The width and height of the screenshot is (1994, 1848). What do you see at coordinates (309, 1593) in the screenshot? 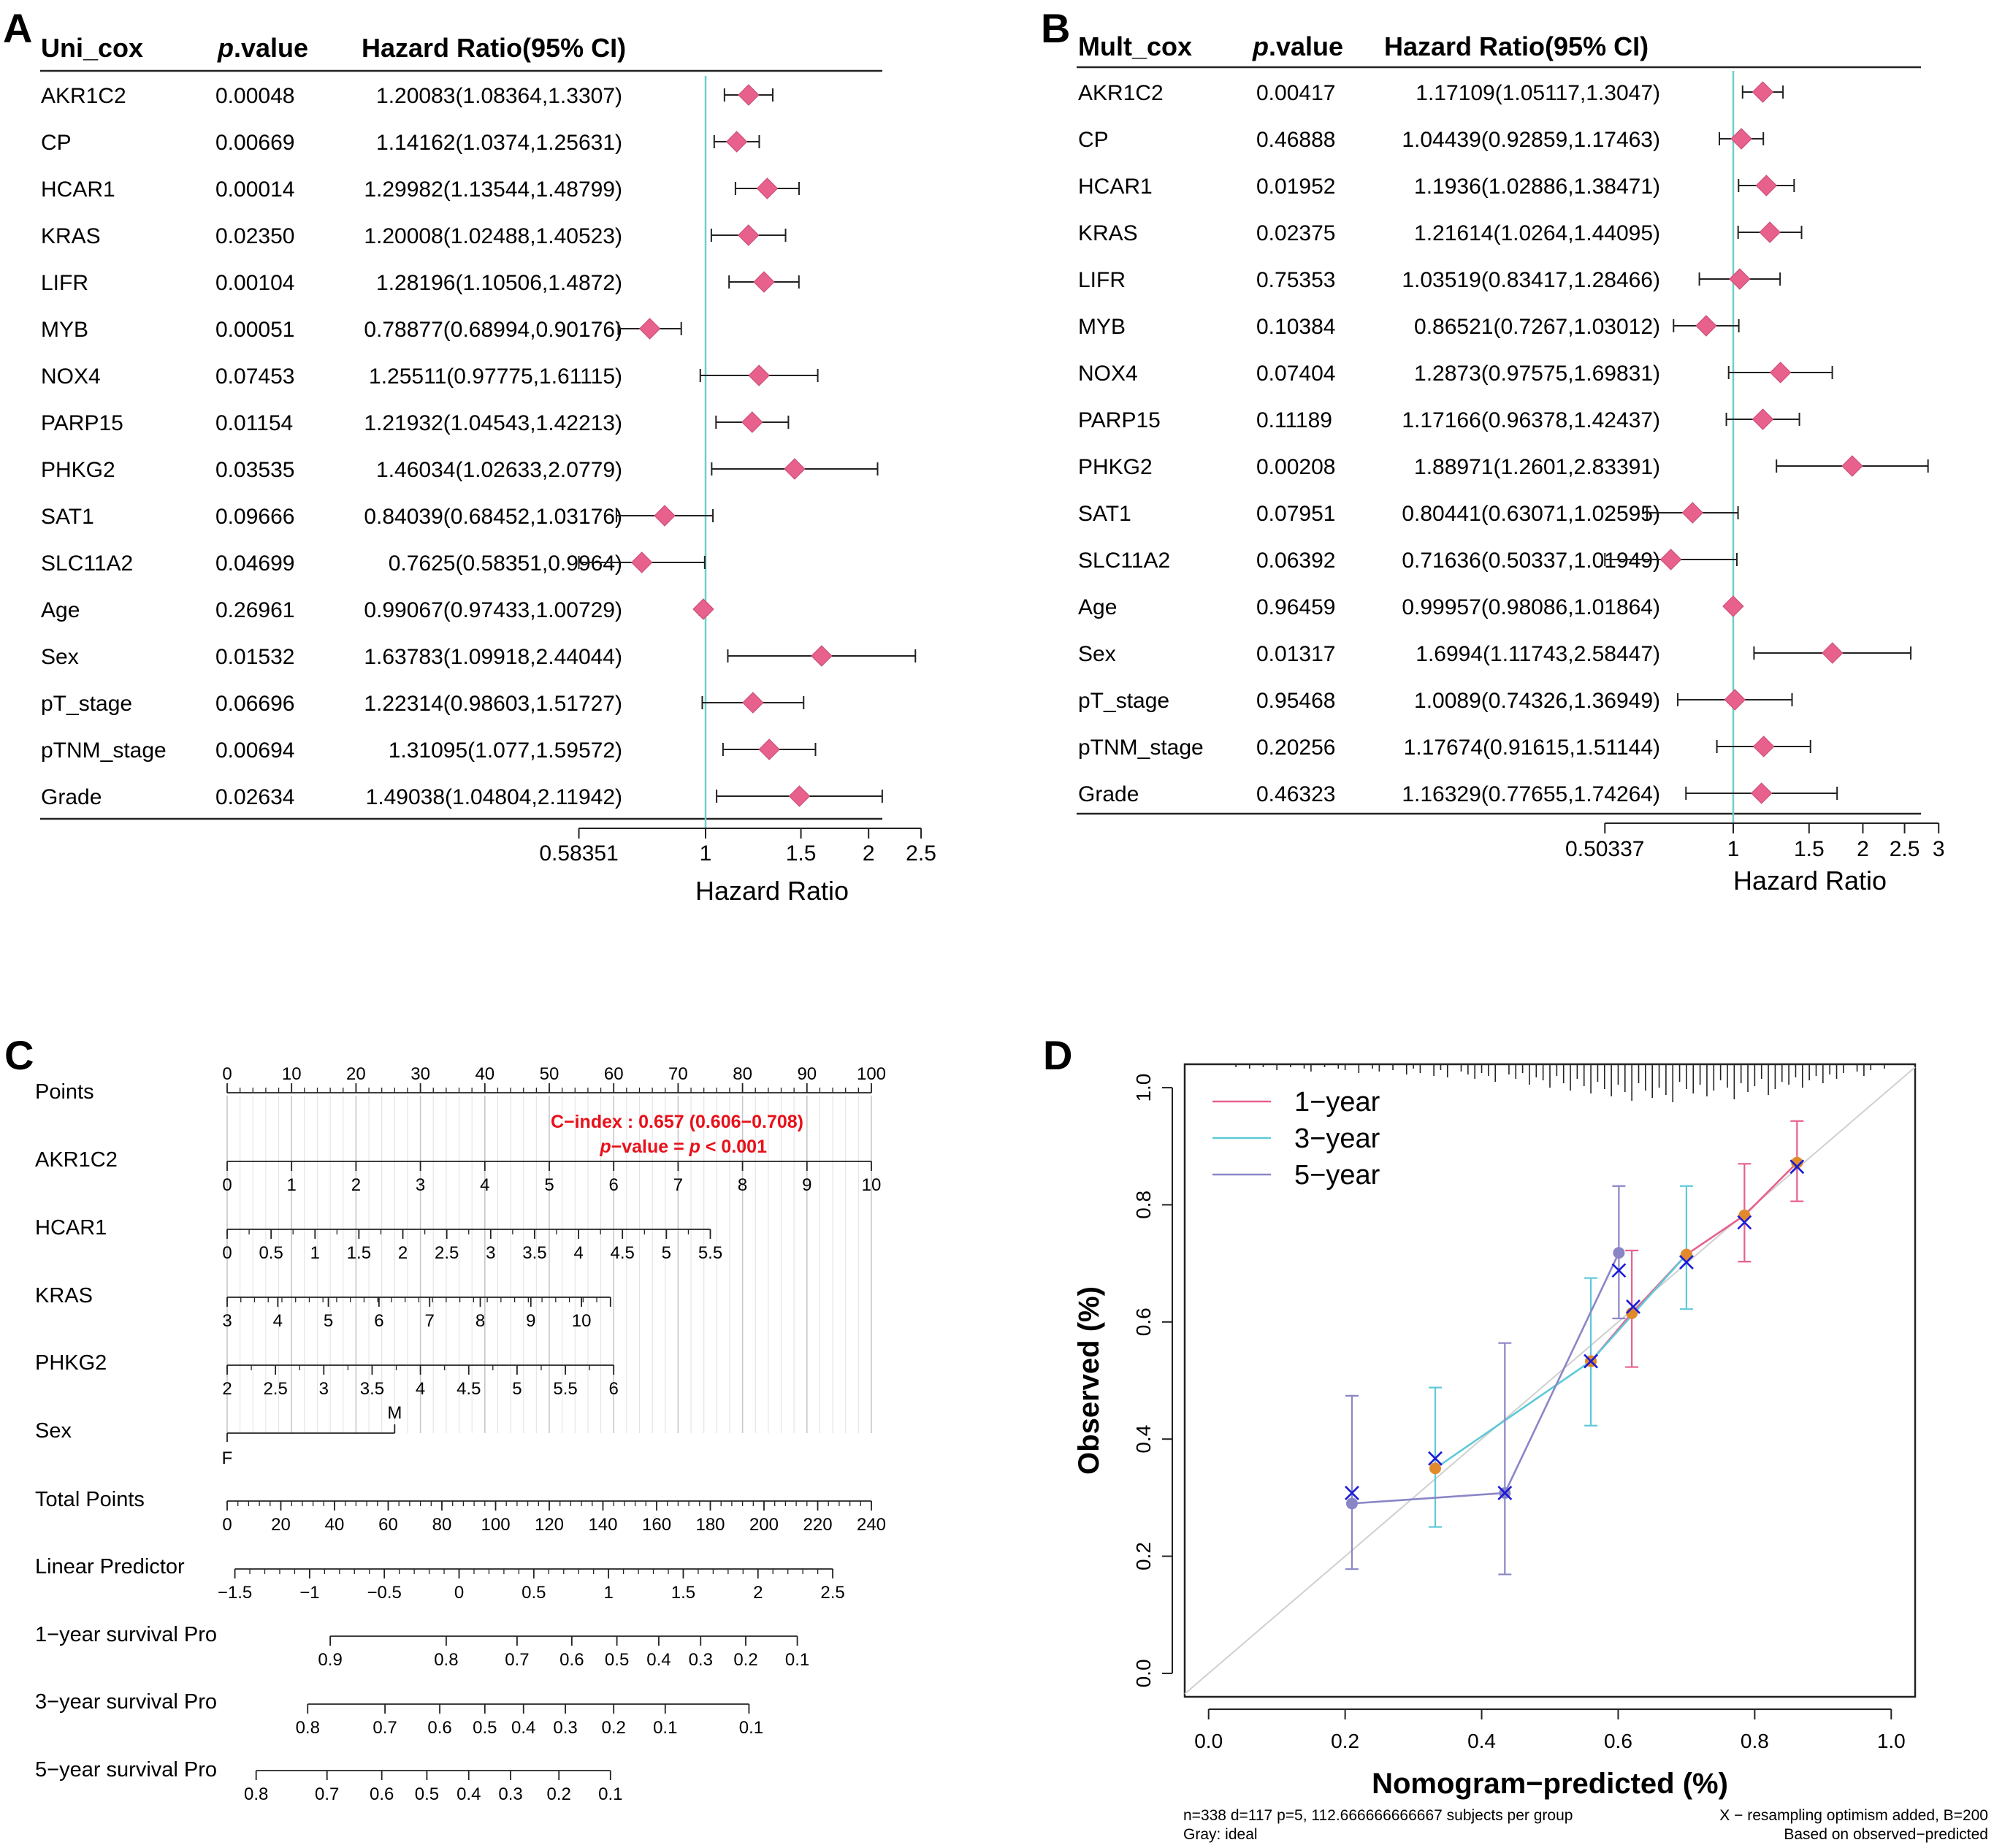
I see `scale-tick-label: −1` at bounding box center [309, 1593].